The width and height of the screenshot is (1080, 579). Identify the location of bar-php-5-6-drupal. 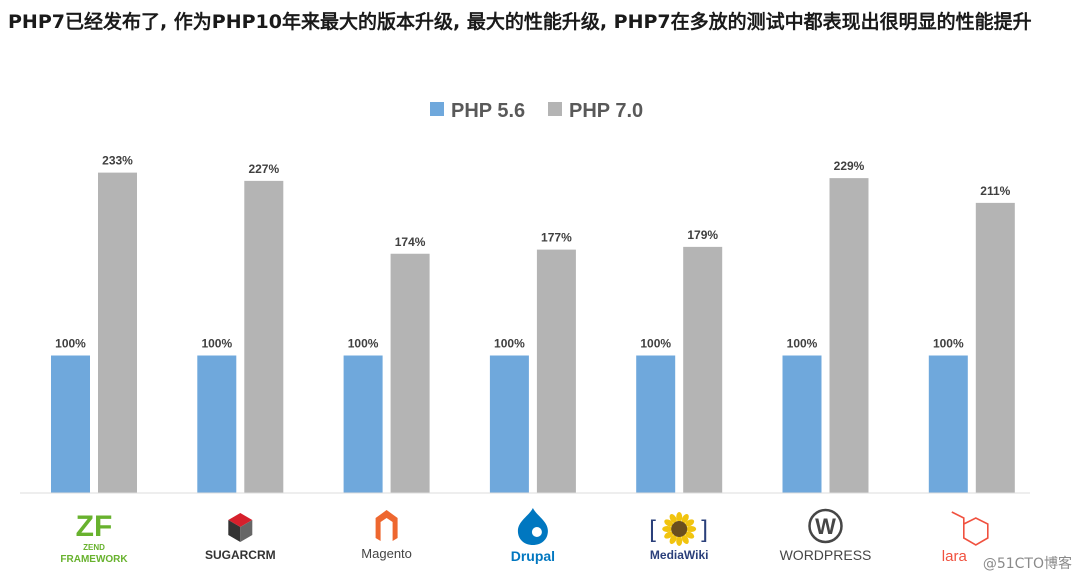
(509, 424).